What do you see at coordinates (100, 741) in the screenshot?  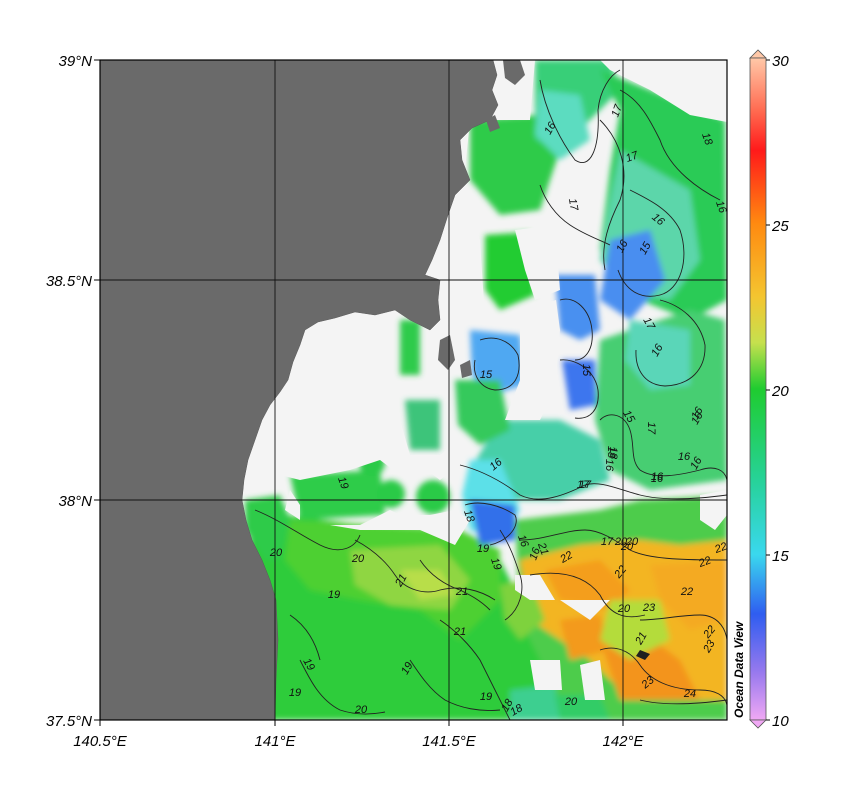 I see `lon-label-140-5: 140.5°E` at bounding box center [100, 741].